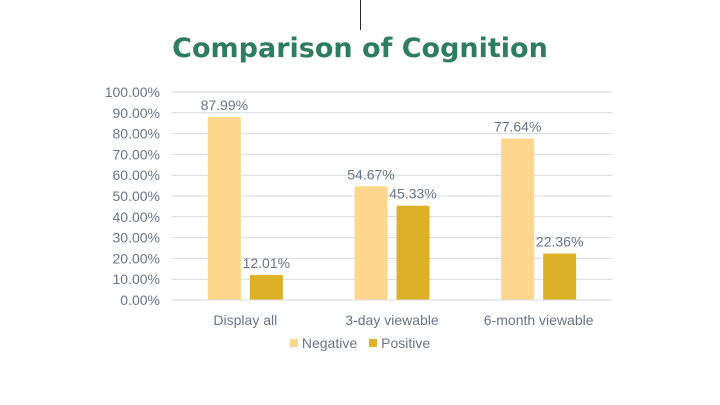 This screenshot has width=720, height=405. I want to click on y-tick-label: 10.00%, so click(136, 279).